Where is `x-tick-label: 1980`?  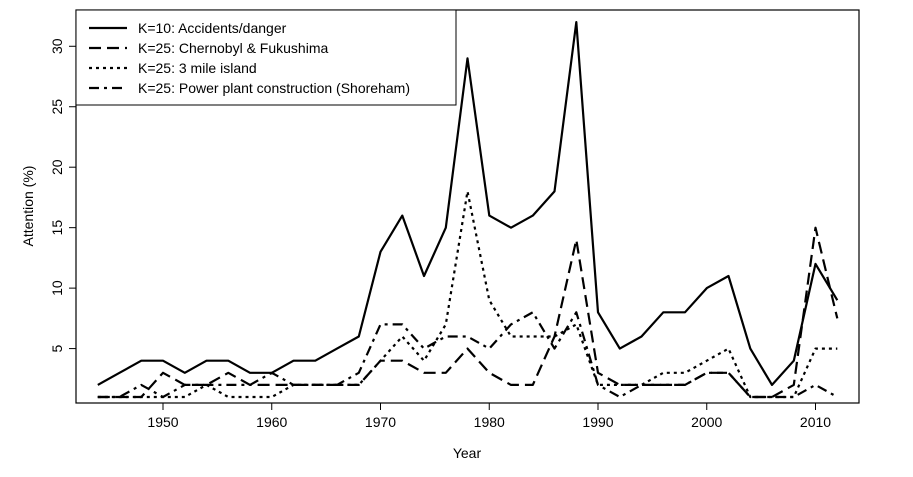 x-tick-label: 1980 is located at coordinates (489, 422).